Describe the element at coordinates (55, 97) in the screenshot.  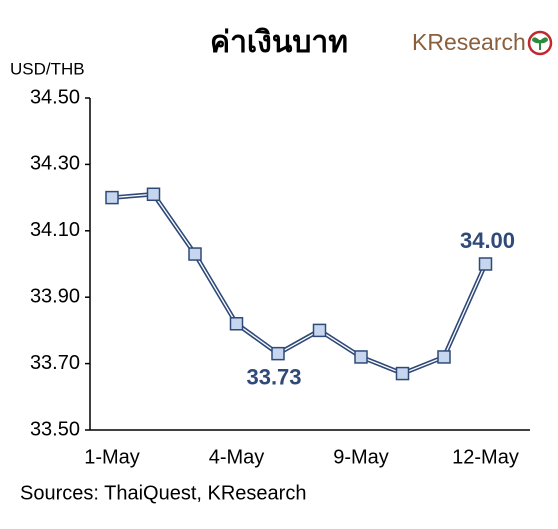
I see `y-tick-label: 34.50` at that location.